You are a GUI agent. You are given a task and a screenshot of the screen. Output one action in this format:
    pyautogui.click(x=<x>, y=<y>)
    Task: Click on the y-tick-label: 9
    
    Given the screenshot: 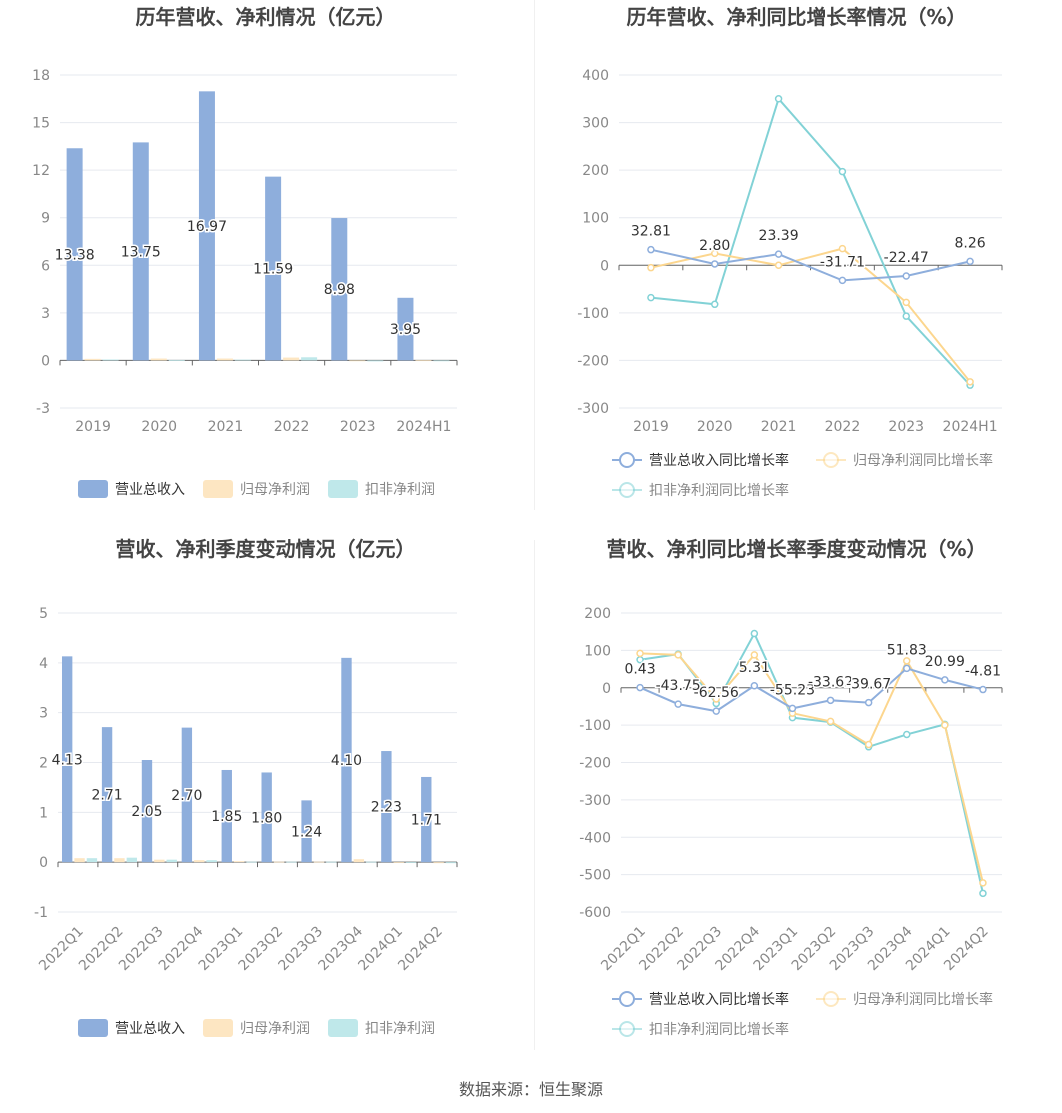 What is the action you would take?
    pyautogui.click(x=45, y=219)
    